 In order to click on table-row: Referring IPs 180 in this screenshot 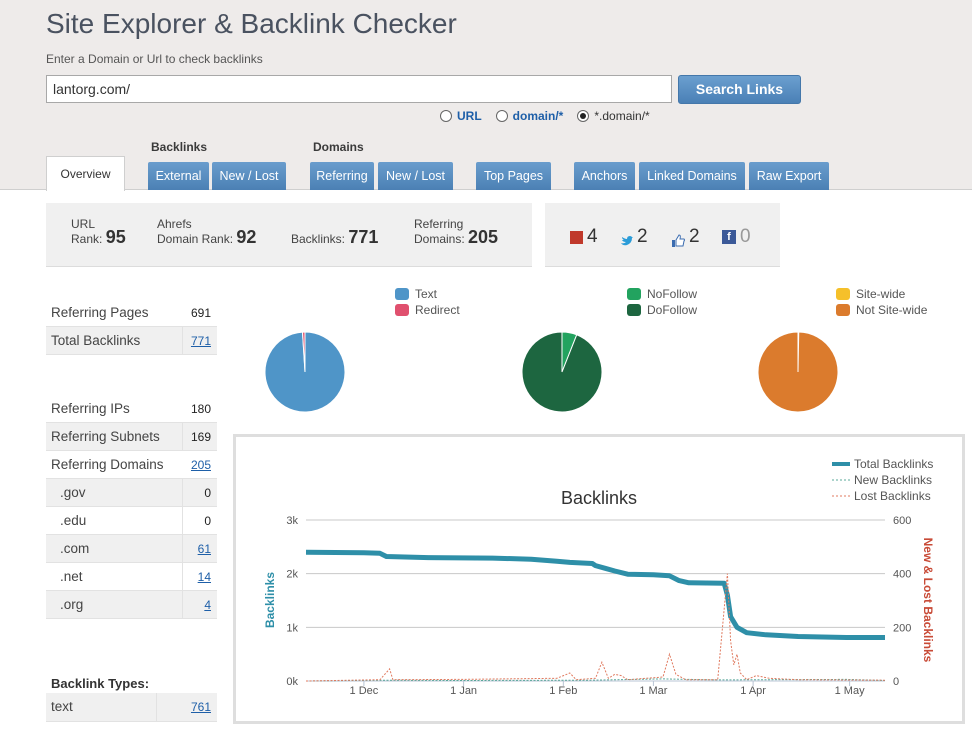, I will do `click(131, 409)`.